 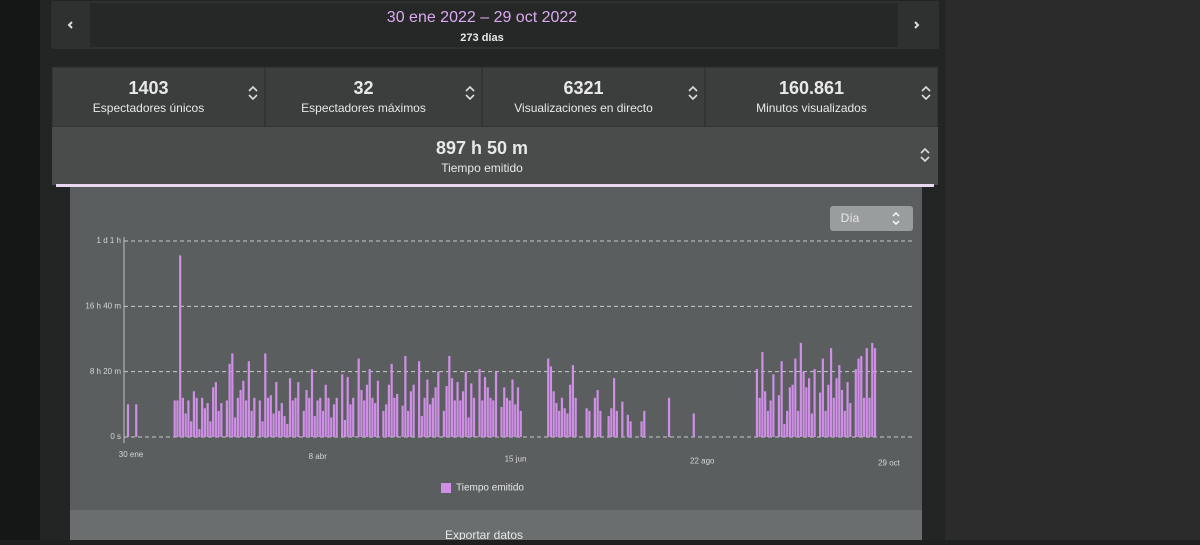 What do you see at coordinates (481, 38) in the screenshot?
I see `day-count: 273 días` at bounding box center [481, 38].